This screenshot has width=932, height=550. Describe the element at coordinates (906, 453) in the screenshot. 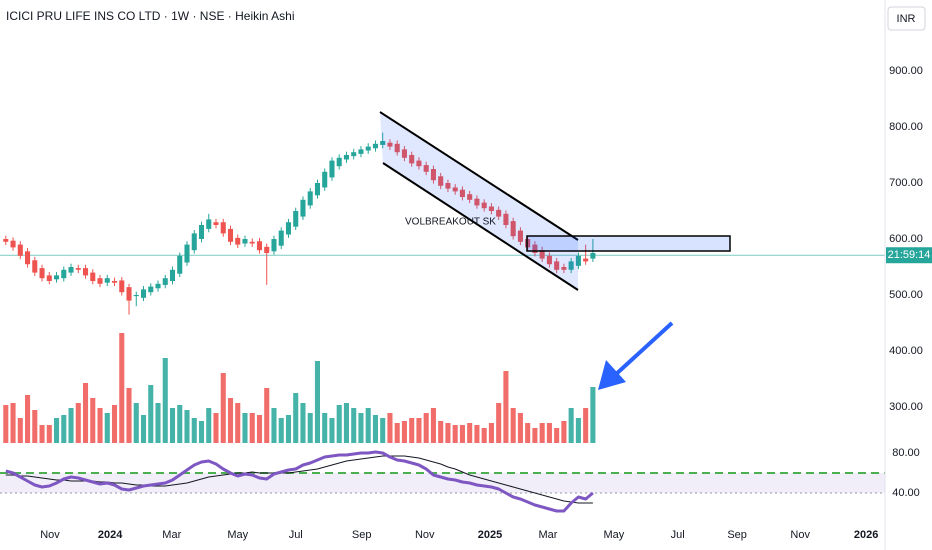

I see `rsi-tick-label: 80.00` at that location.